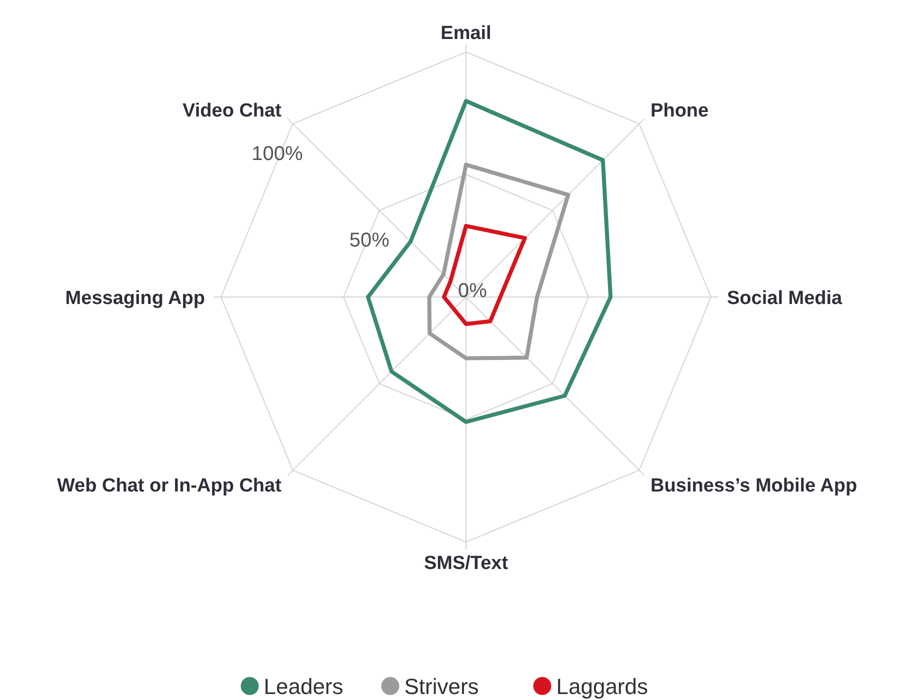  What do you see at coordinates (169, 485) in the screenshot?
I see `spoke-label: Web Chat or In-App Chat` at bounding box center [169, 485].